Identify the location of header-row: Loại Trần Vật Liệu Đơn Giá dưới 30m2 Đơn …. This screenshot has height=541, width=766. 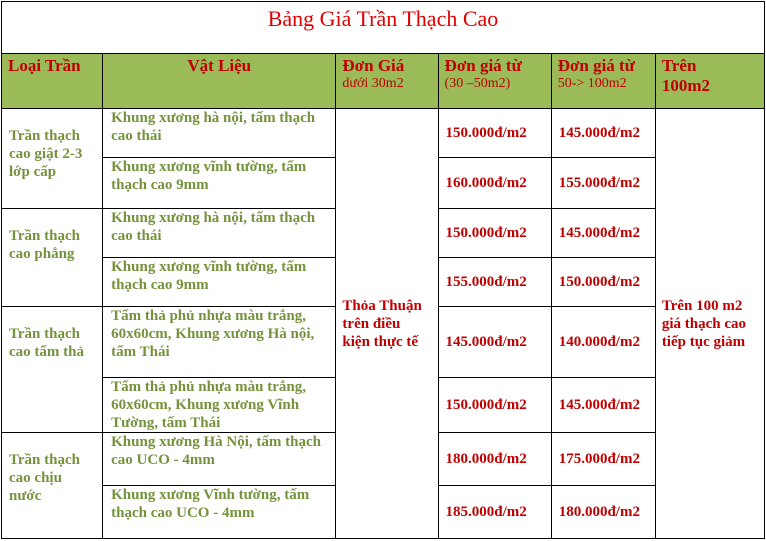
(383, 81).